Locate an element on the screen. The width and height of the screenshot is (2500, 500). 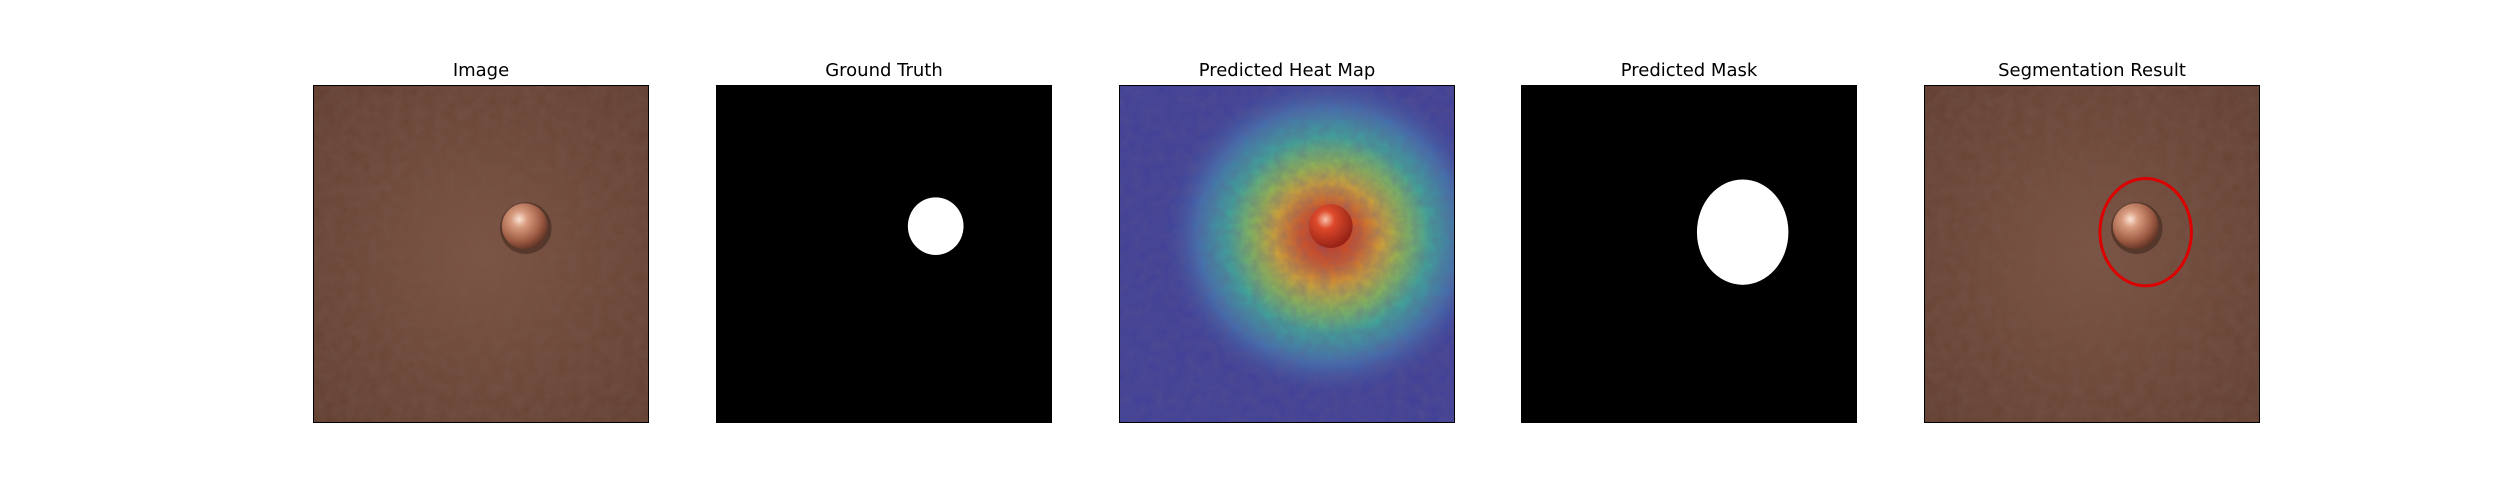
panel-title-predicted-mask: Predicted Mask is located at coordinates (1689, 70).